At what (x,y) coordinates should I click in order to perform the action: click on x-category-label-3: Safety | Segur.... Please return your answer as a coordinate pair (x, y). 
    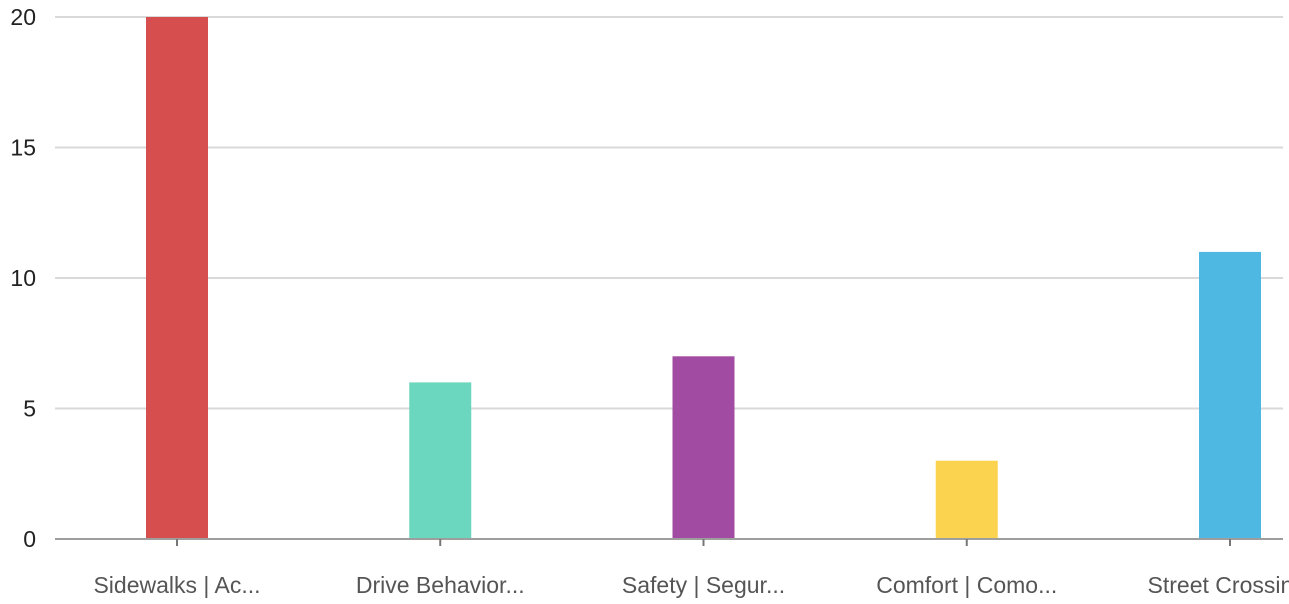
    Looking at the image, I should click on (703, 585).